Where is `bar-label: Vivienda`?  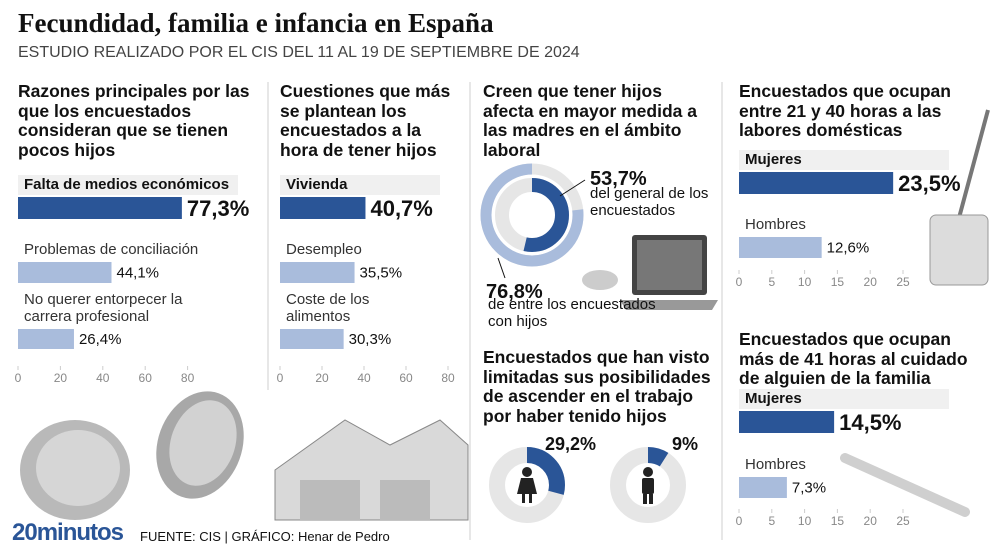
bar-label: Vivienda is located at coordinates (317, 184).